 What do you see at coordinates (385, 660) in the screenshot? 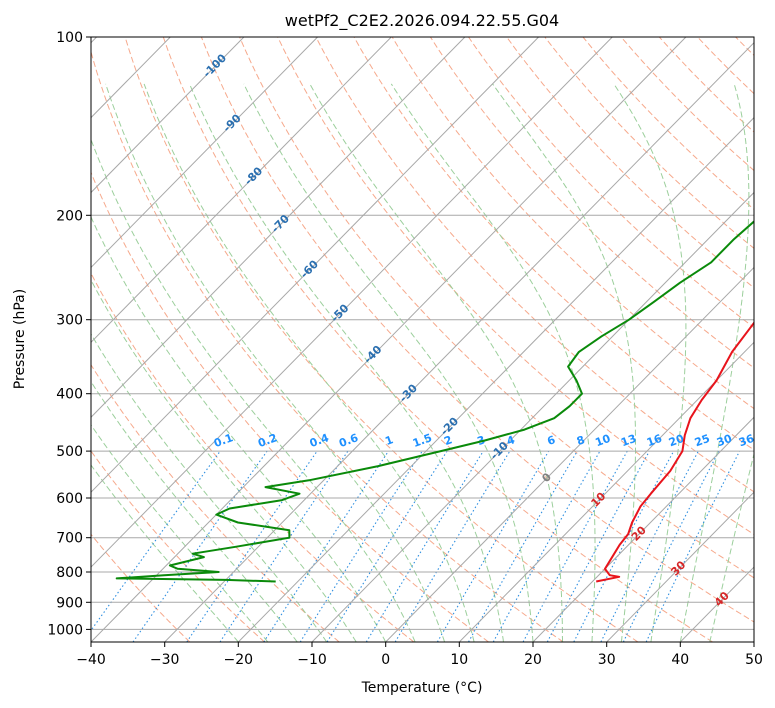
I see `x-tick-label: 0` at bounding box center [385, 660].